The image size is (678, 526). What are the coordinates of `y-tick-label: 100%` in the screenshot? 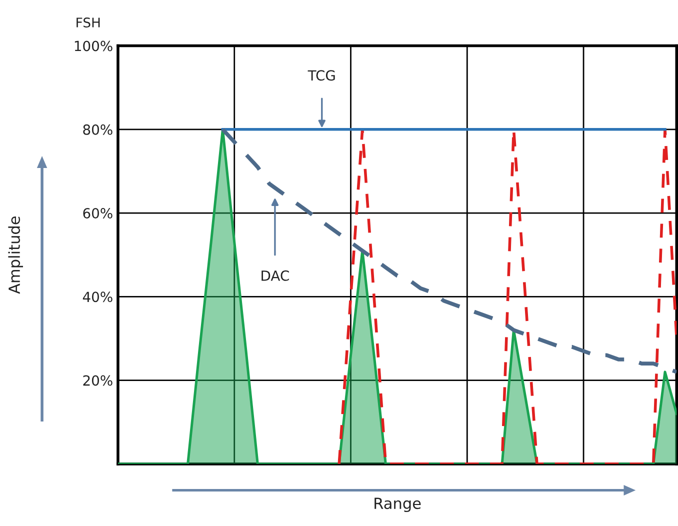 It's located at (93, 46).